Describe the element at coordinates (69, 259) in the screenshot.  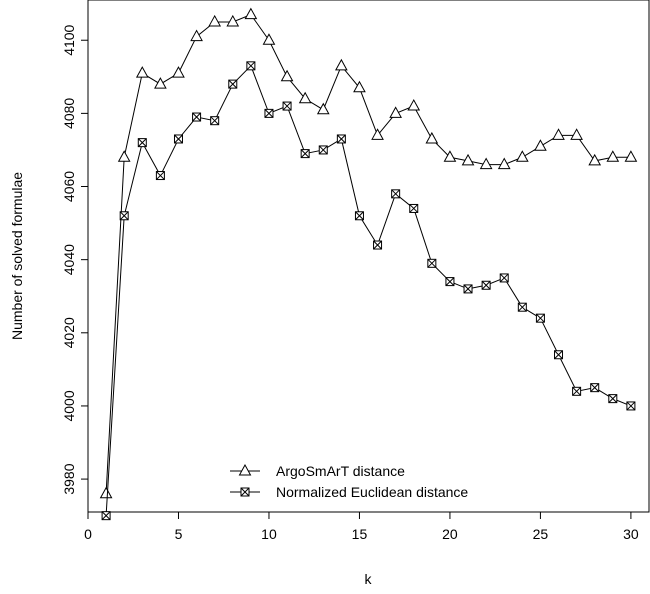
I see `y-tick-label: 4040` at that location.